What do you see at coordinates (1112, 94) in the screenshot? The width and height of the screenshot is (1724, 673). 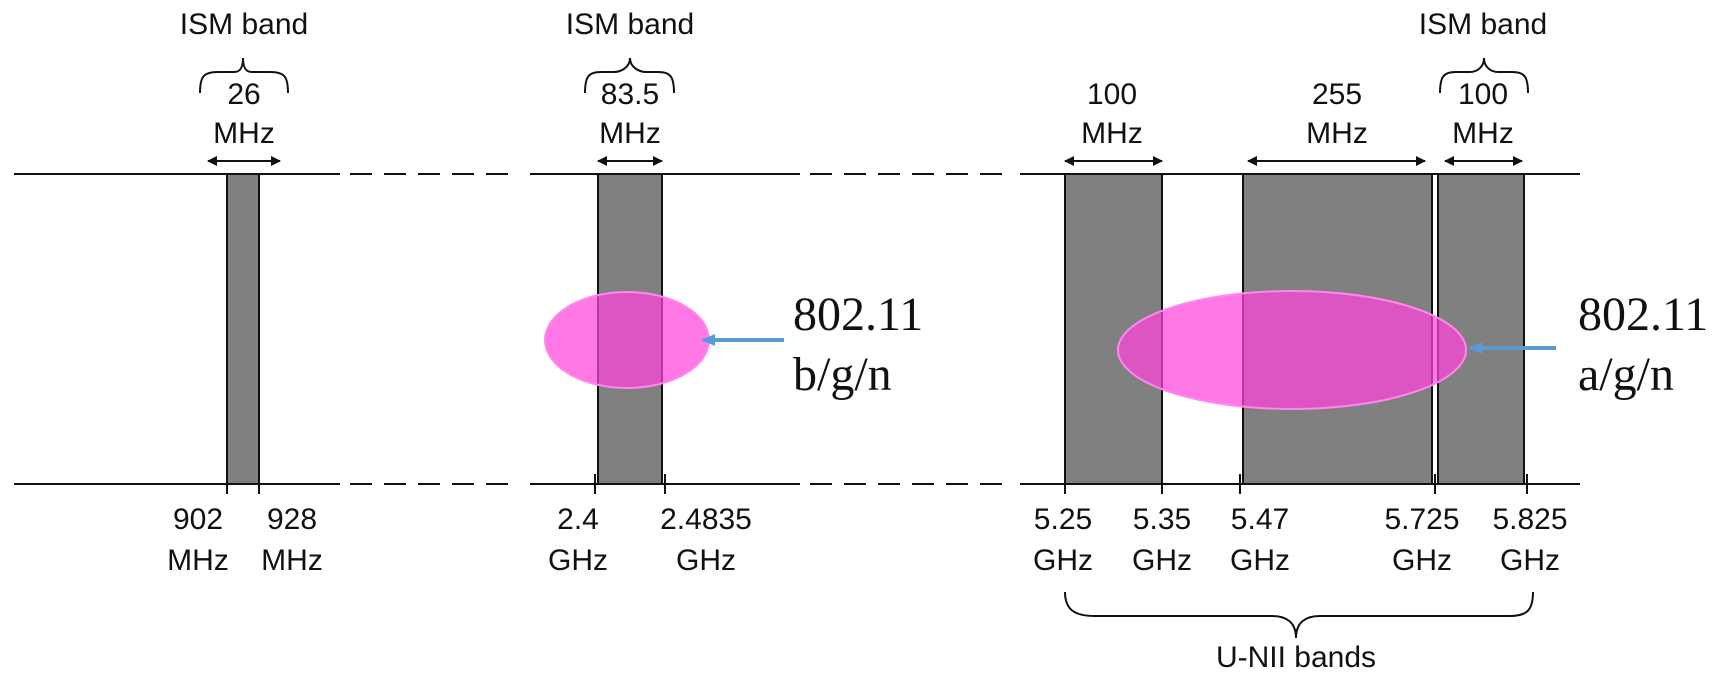 I see `width-525-value: 100` at bounding box center [1112, 94].